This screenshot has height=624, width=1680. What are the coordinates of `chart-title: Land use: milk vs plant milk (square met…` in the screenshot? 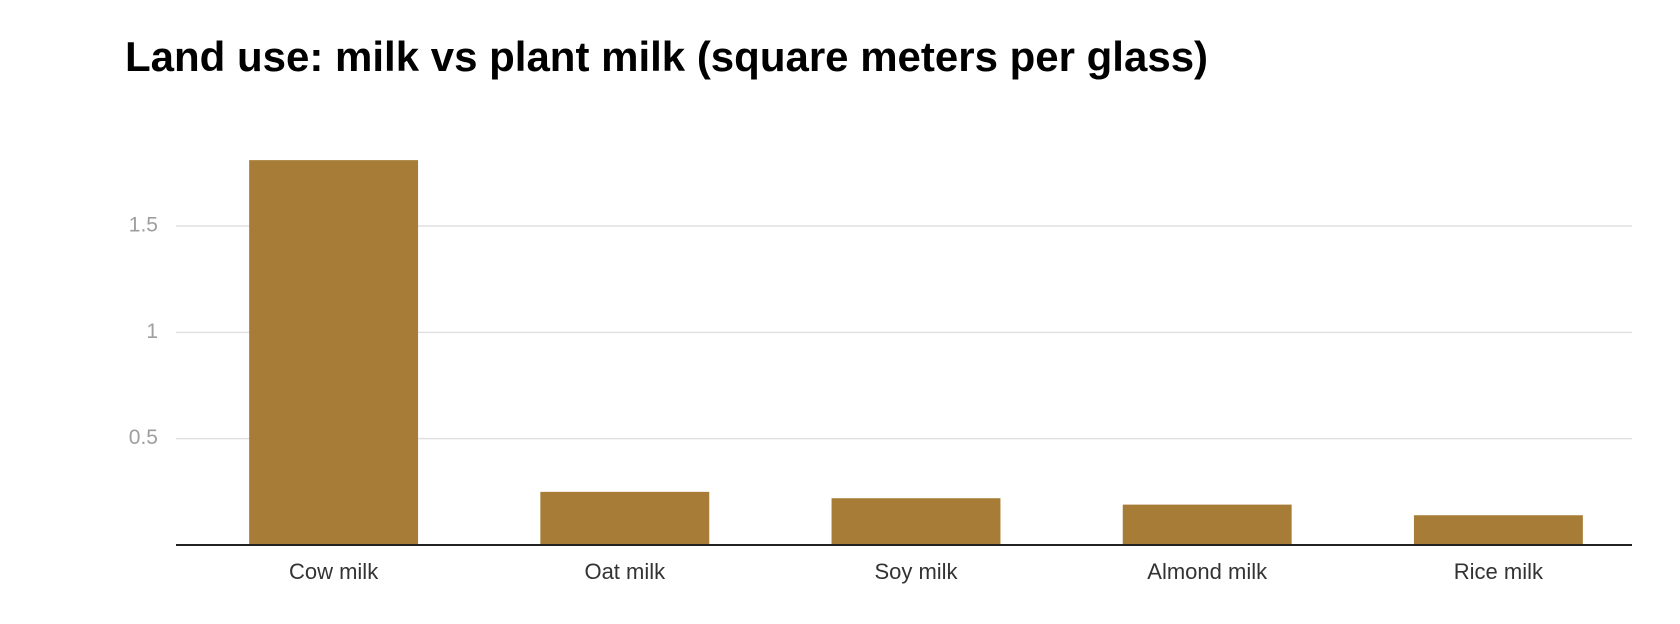 It's located at (666, 56).